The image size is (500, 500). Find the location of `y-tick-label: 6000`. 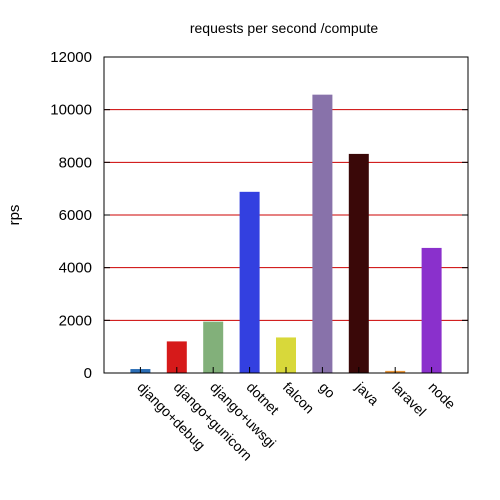

y-tick-label: 6000 is located at coordinates (75, 215).